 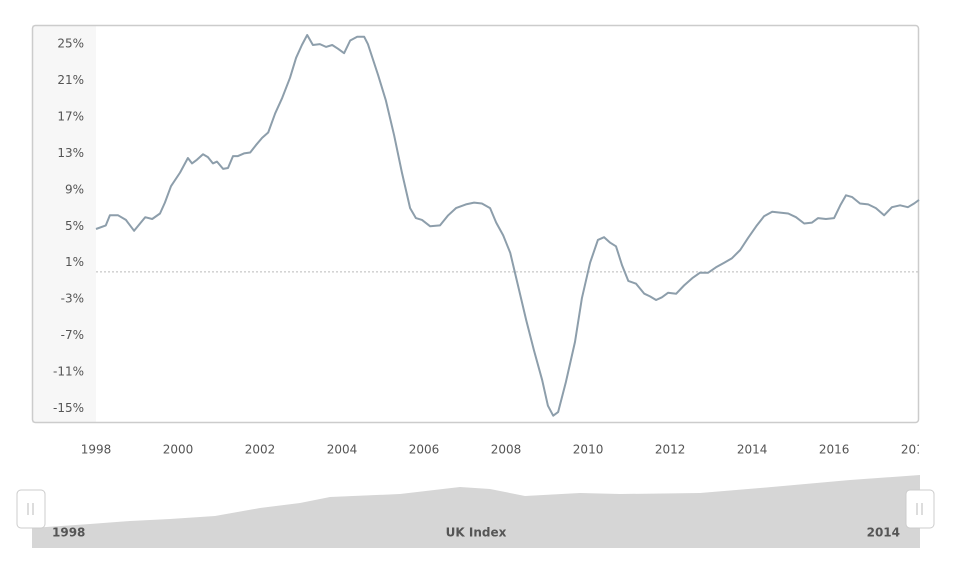 I want to click on navigator-area, so click(x=476, y=511).